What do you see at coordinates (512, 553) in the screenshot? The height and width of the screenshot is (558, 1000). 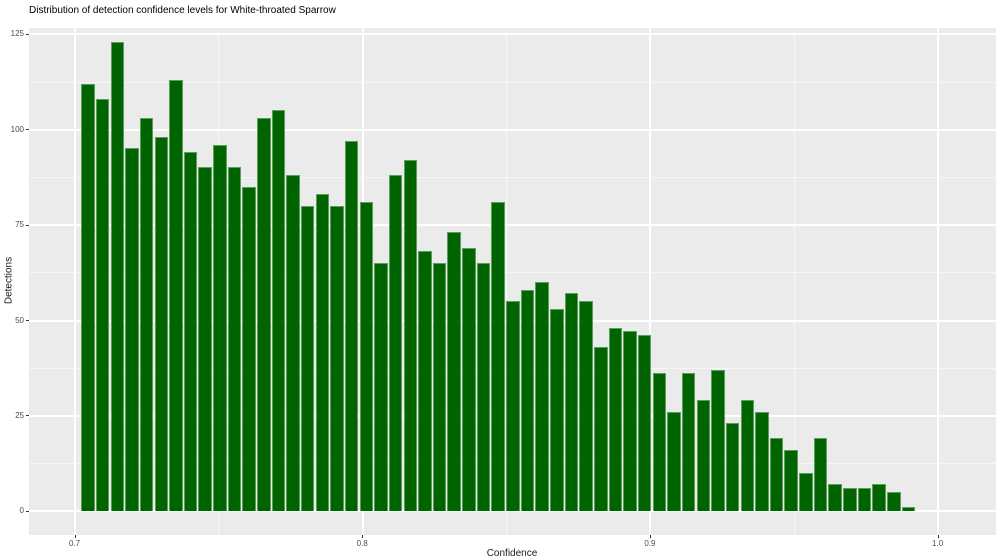 I see `x-axis-title: Confidence` at bounding box center [512, 553].